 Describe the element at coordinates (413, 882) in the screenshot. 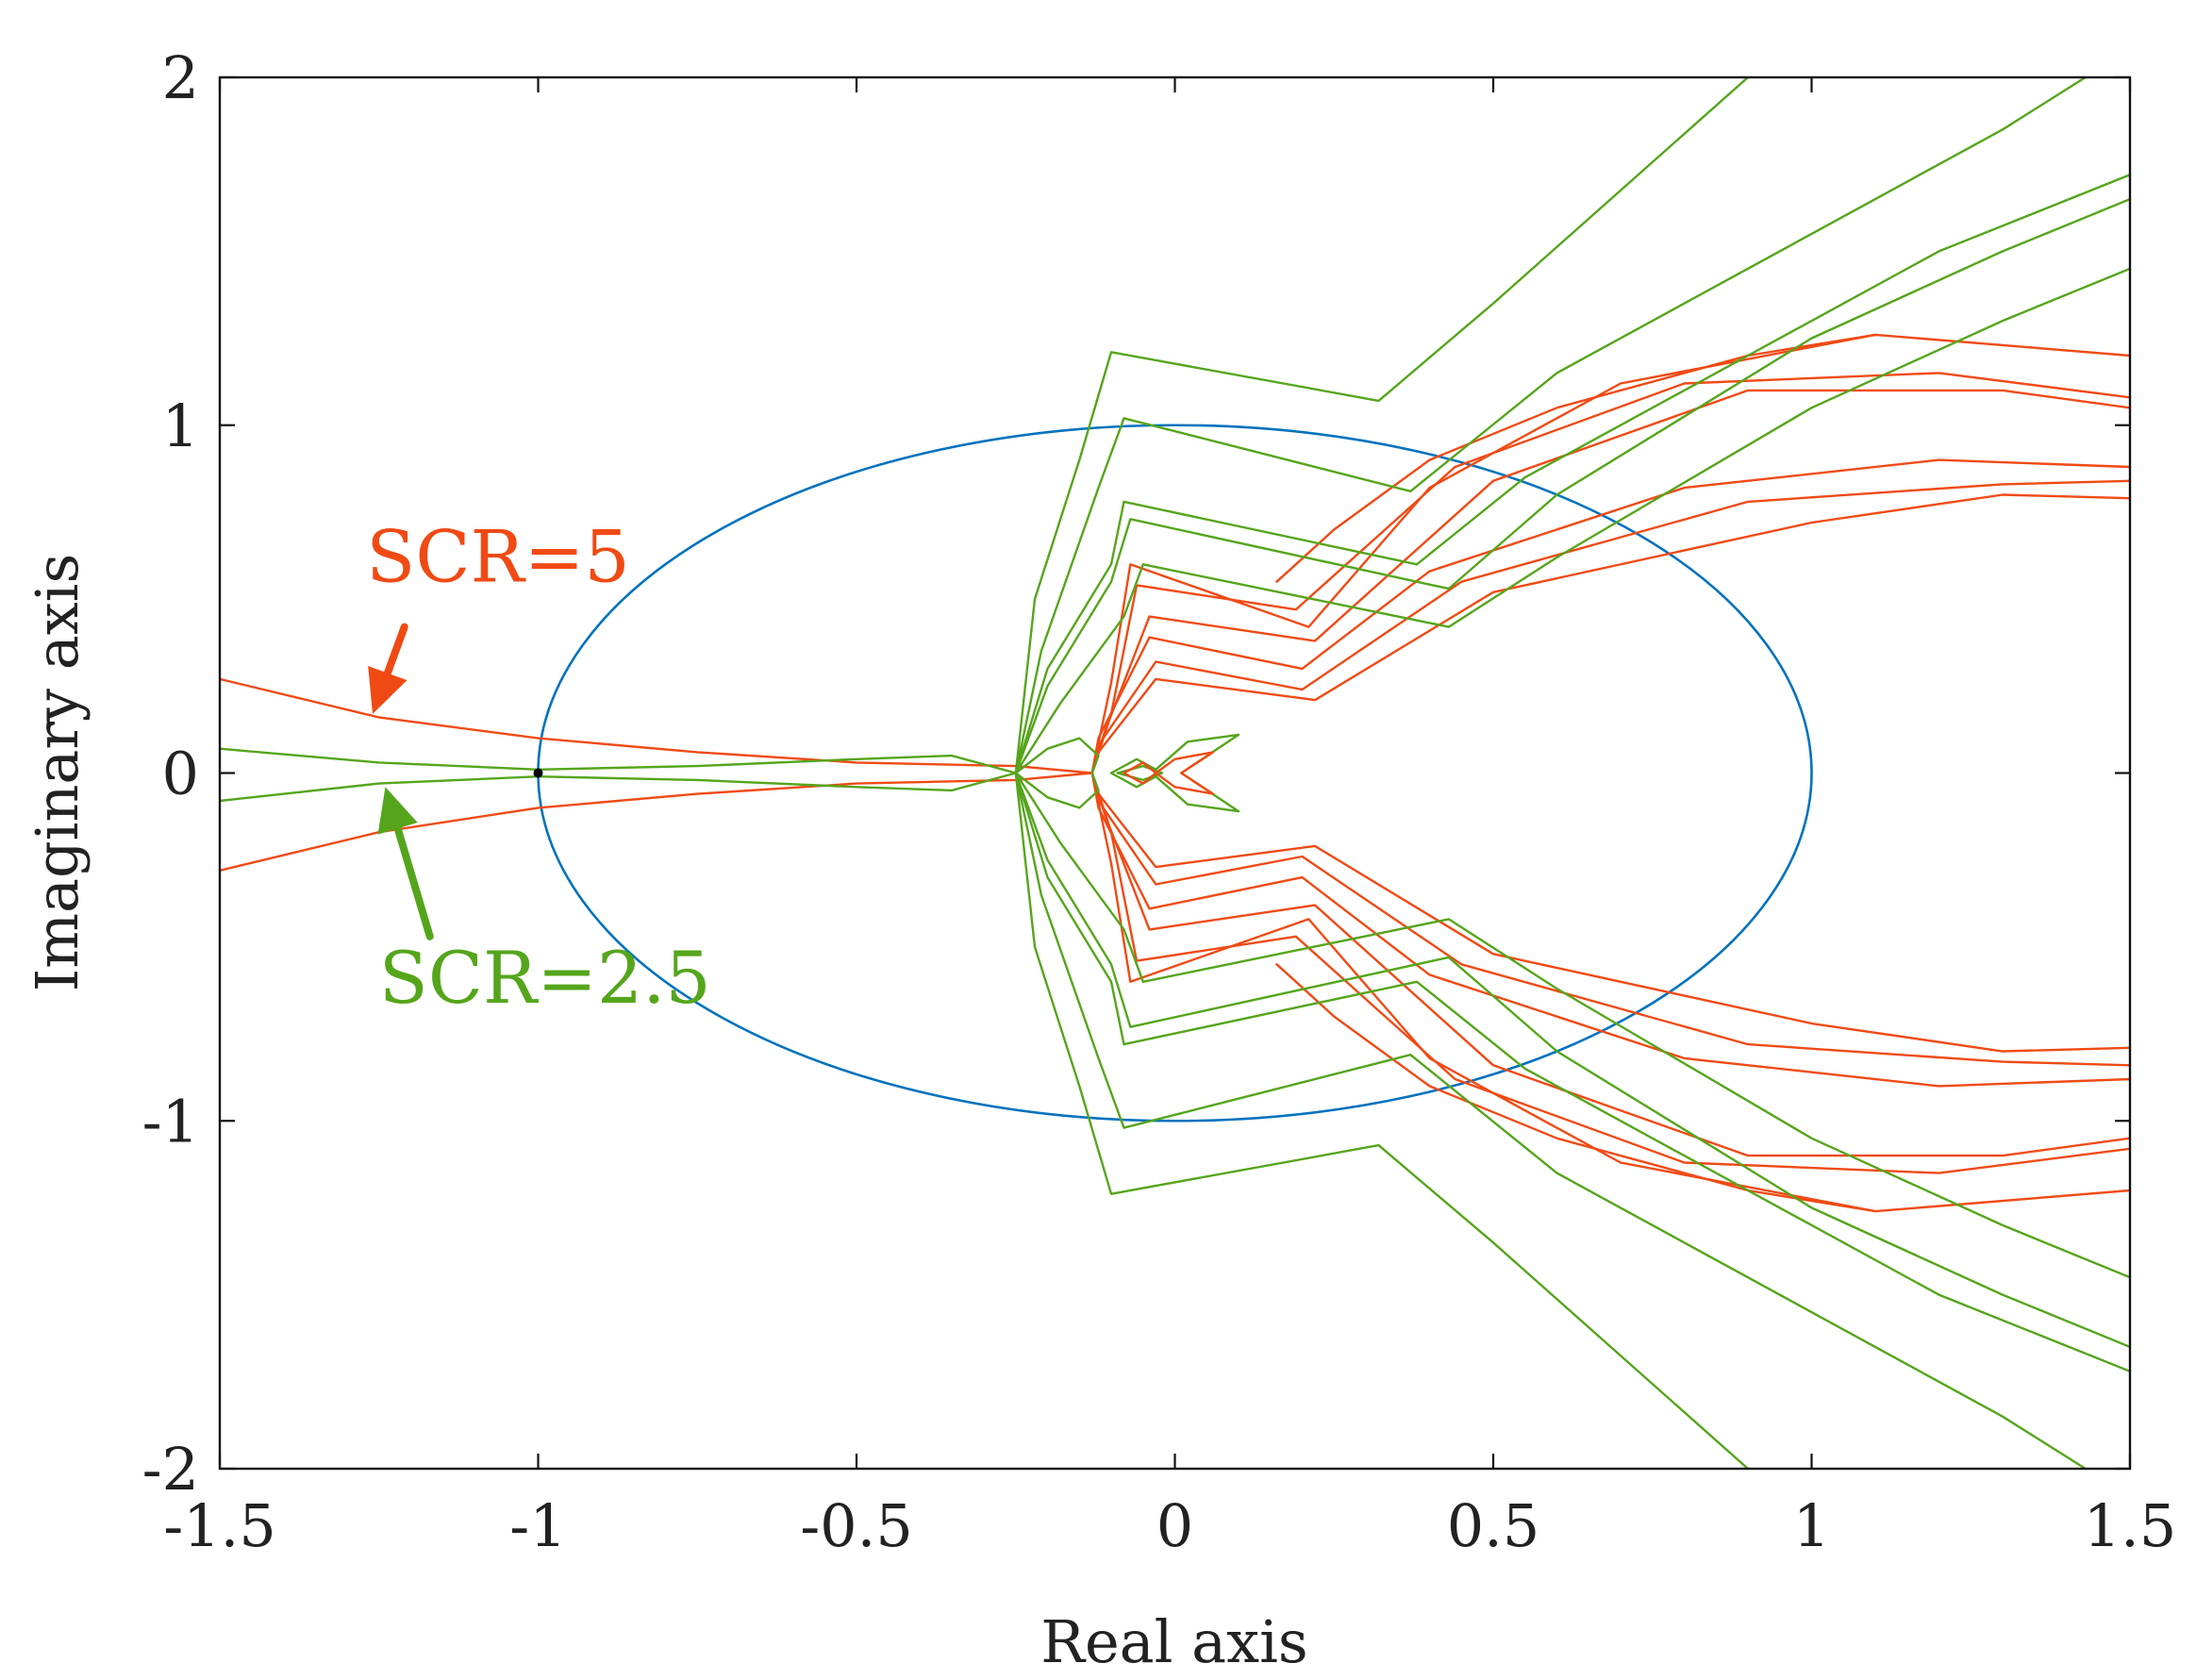

I see `annotation-arrow-shaft-scr25` at that location.